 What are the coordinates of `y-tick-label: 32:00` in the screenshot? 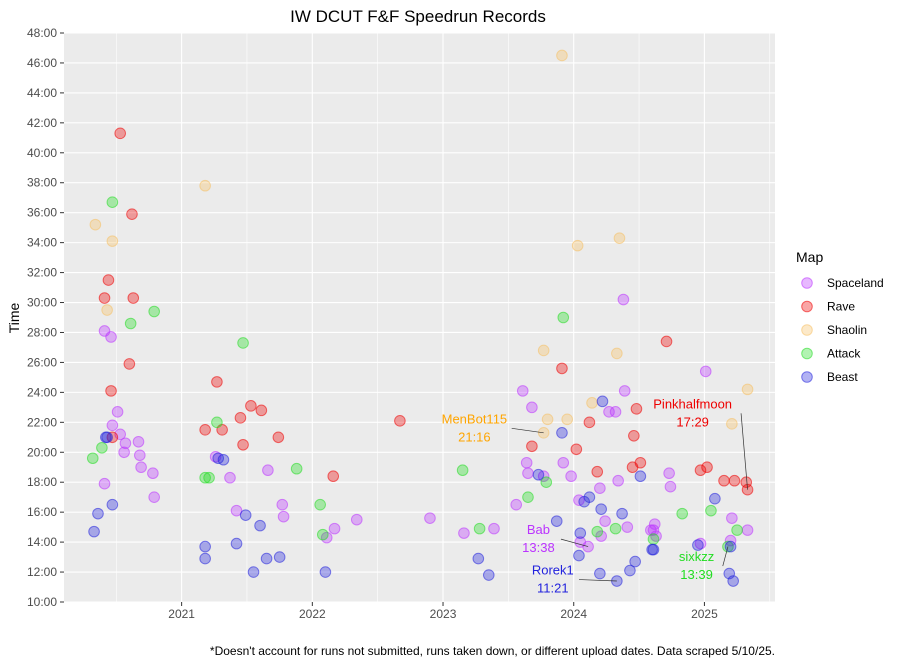 It's located at (42, 273).